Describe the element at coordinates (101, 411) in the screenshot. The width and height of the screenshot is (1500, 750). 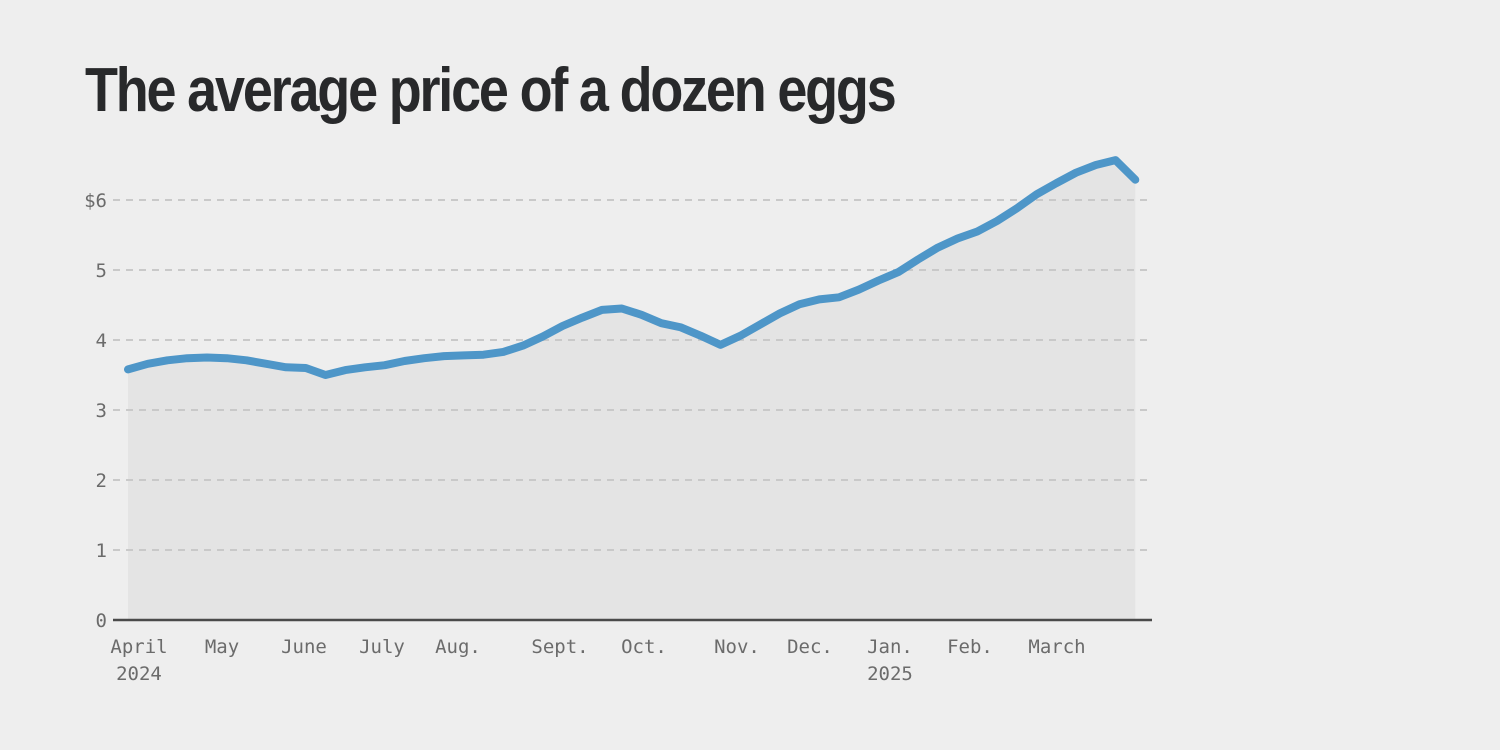
I see `y-tick-label: 3` at that location.